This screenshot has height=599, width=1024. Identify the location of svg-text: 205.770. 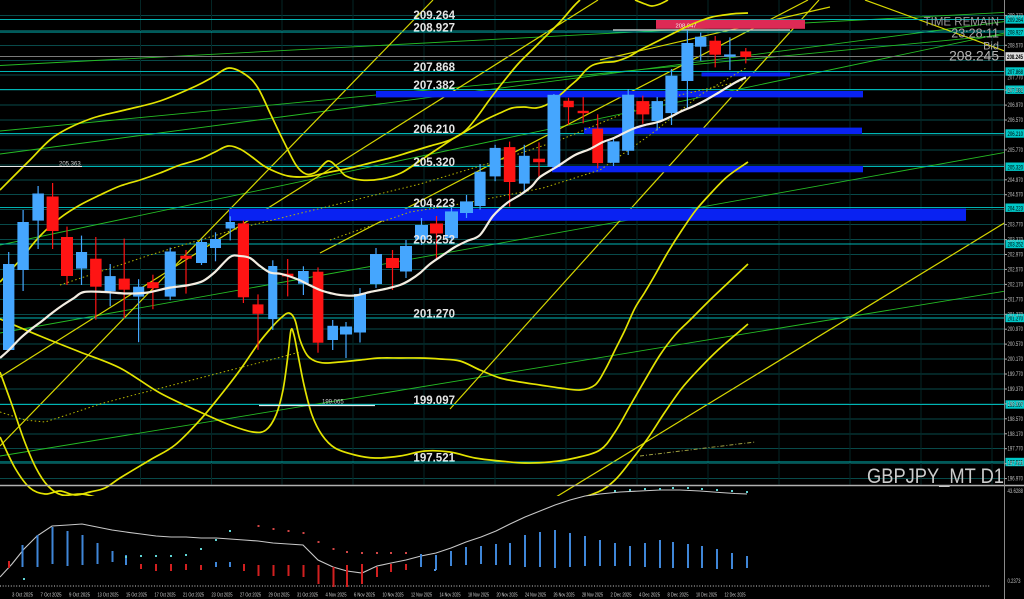
(1016, 150).